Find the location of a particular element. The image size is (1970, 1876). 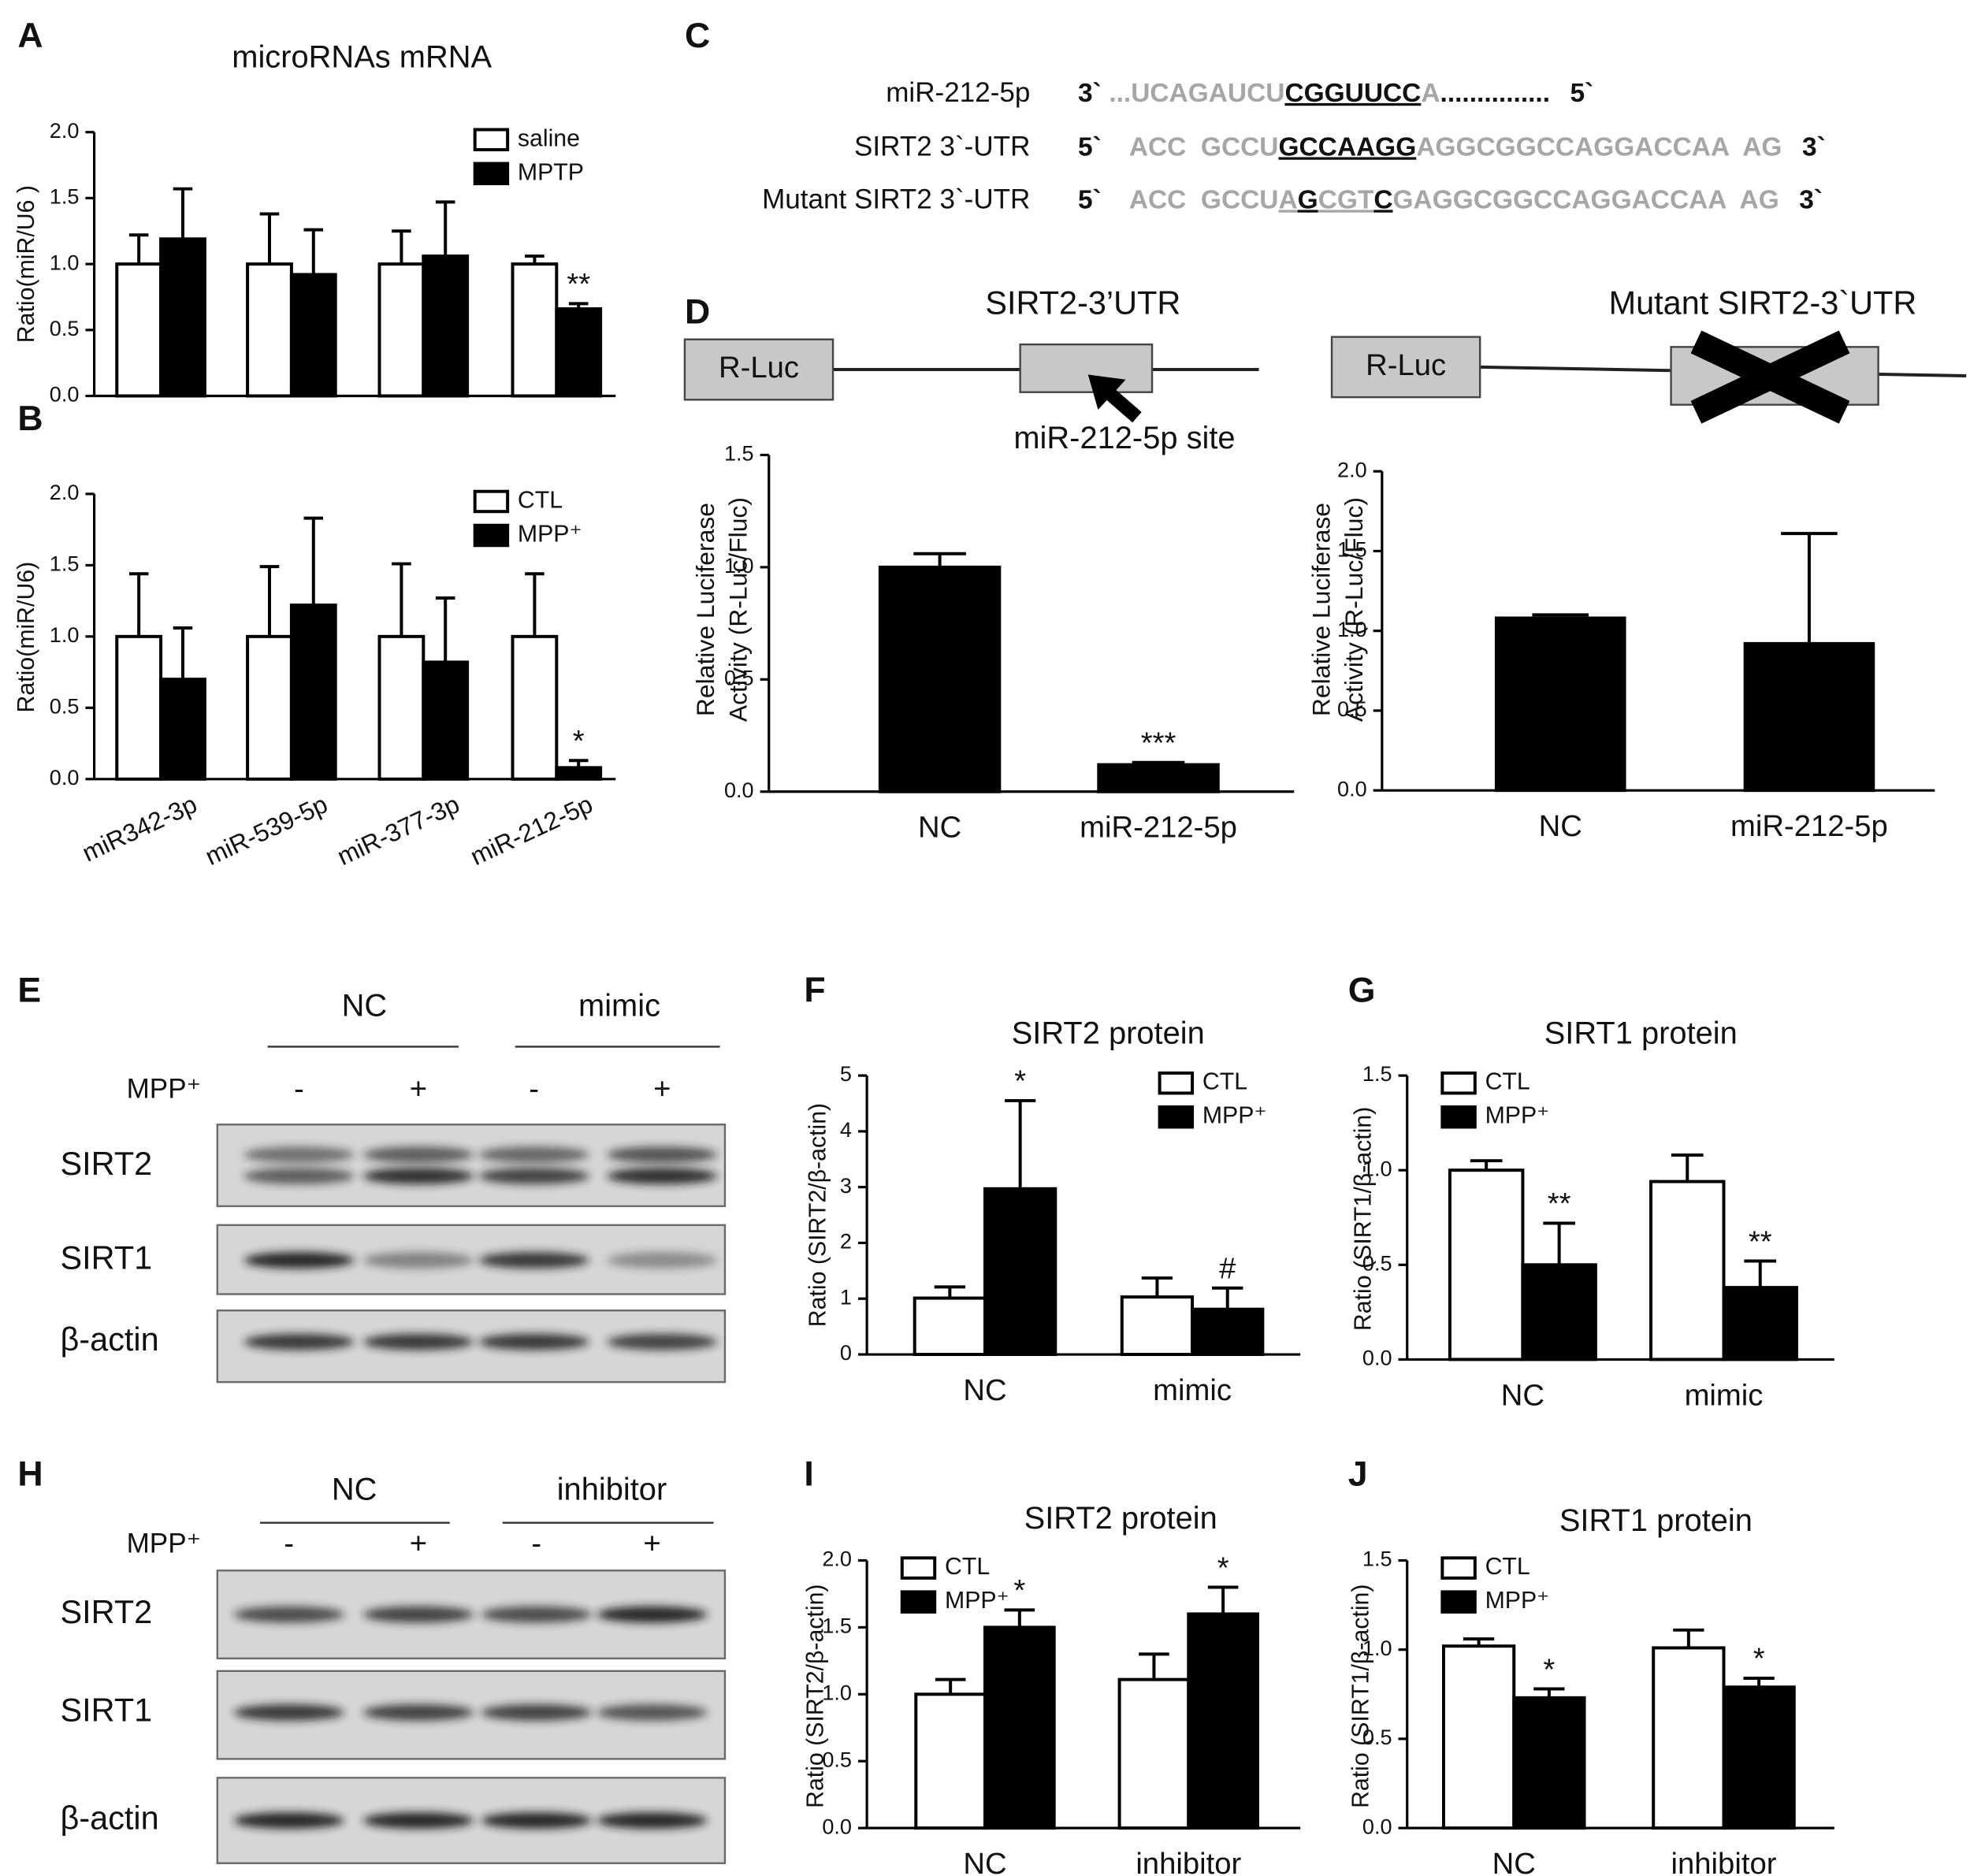

x-tick-label: inhibitor is located at coordinates (1724, 1861).